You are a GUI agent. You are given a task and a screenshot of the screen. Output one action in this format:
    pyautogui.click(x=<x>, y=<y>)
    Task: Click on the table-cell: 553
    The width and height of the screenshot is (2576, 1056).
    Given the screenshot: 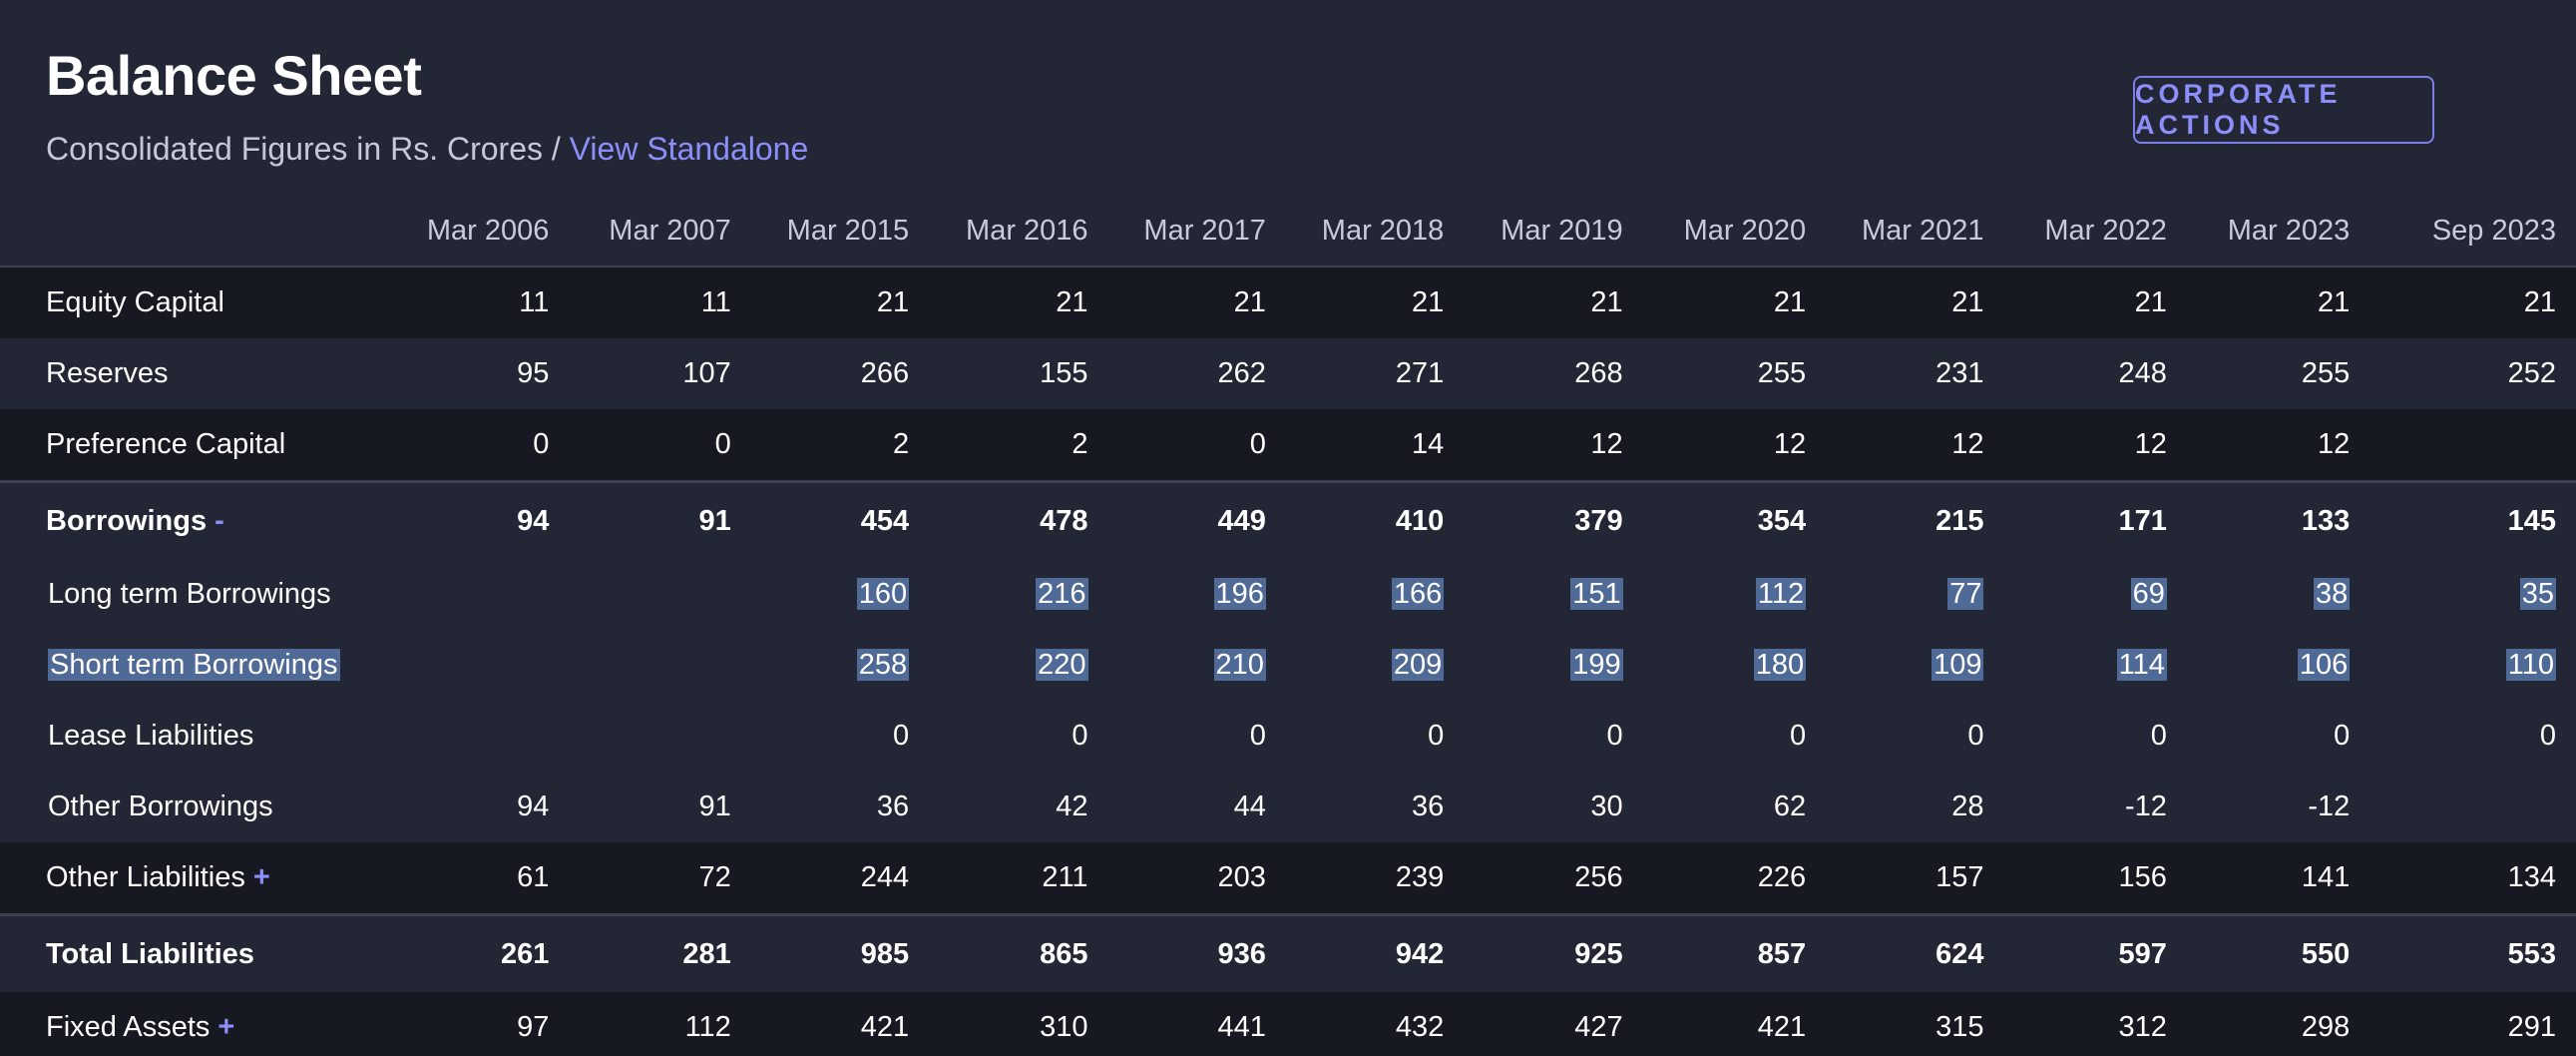 What is the action you would take?
    pyautogui.click(x=2472, y=953)
    